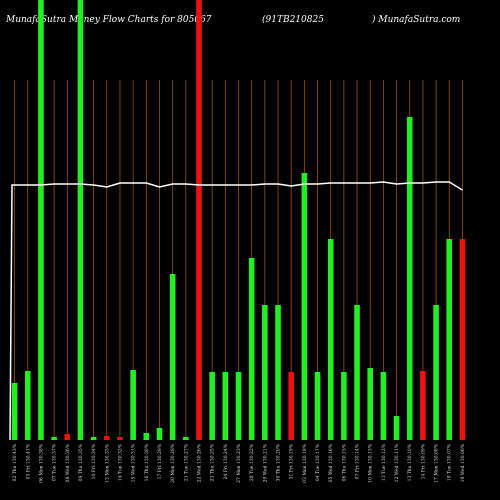 The height and width of the screenshot is (500, 500). Describe the element at coordinates (108, 20) in the screenshot. I see `chart-title: MunafaSutra Money Flow Charts for 805067` at that location.